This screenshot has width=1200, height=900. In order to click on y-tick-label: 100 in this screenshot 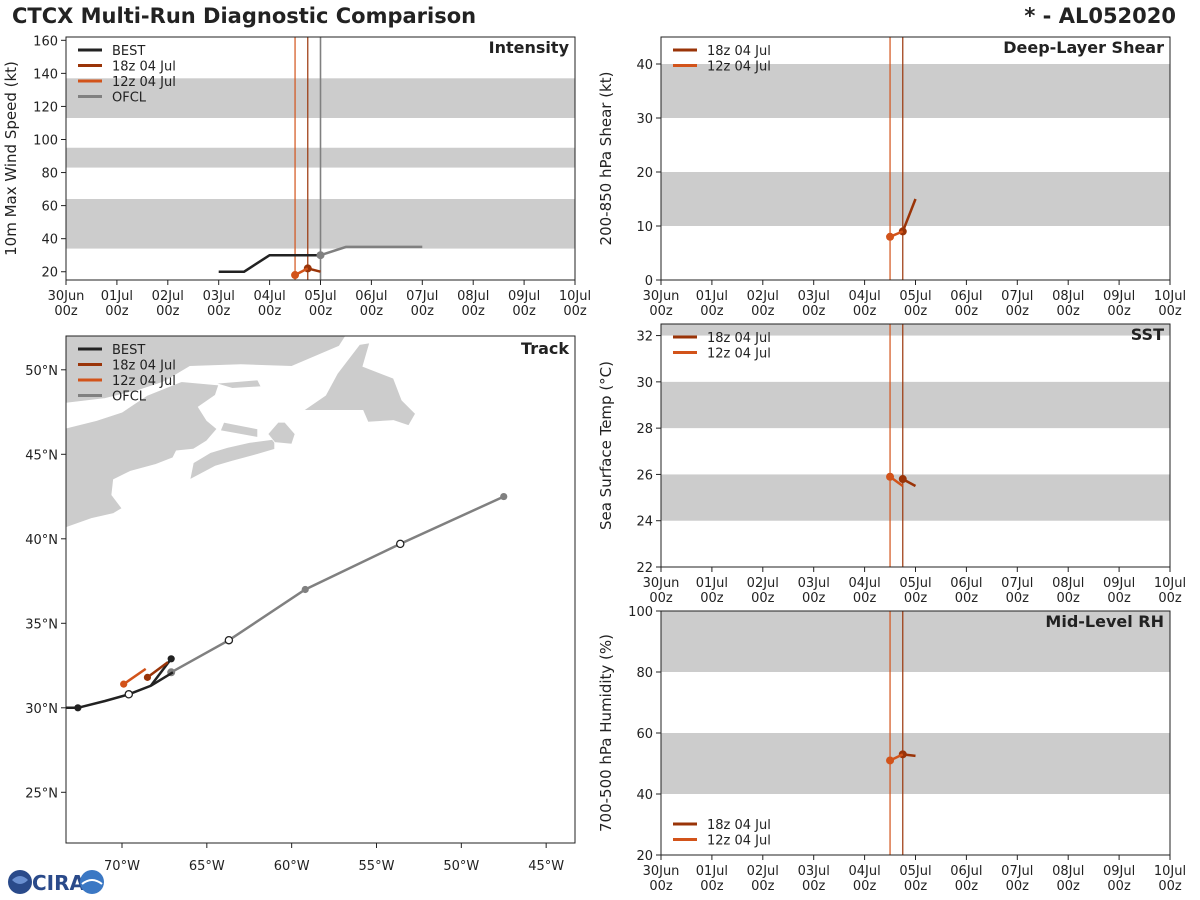, I will do `click(45, 140)`.